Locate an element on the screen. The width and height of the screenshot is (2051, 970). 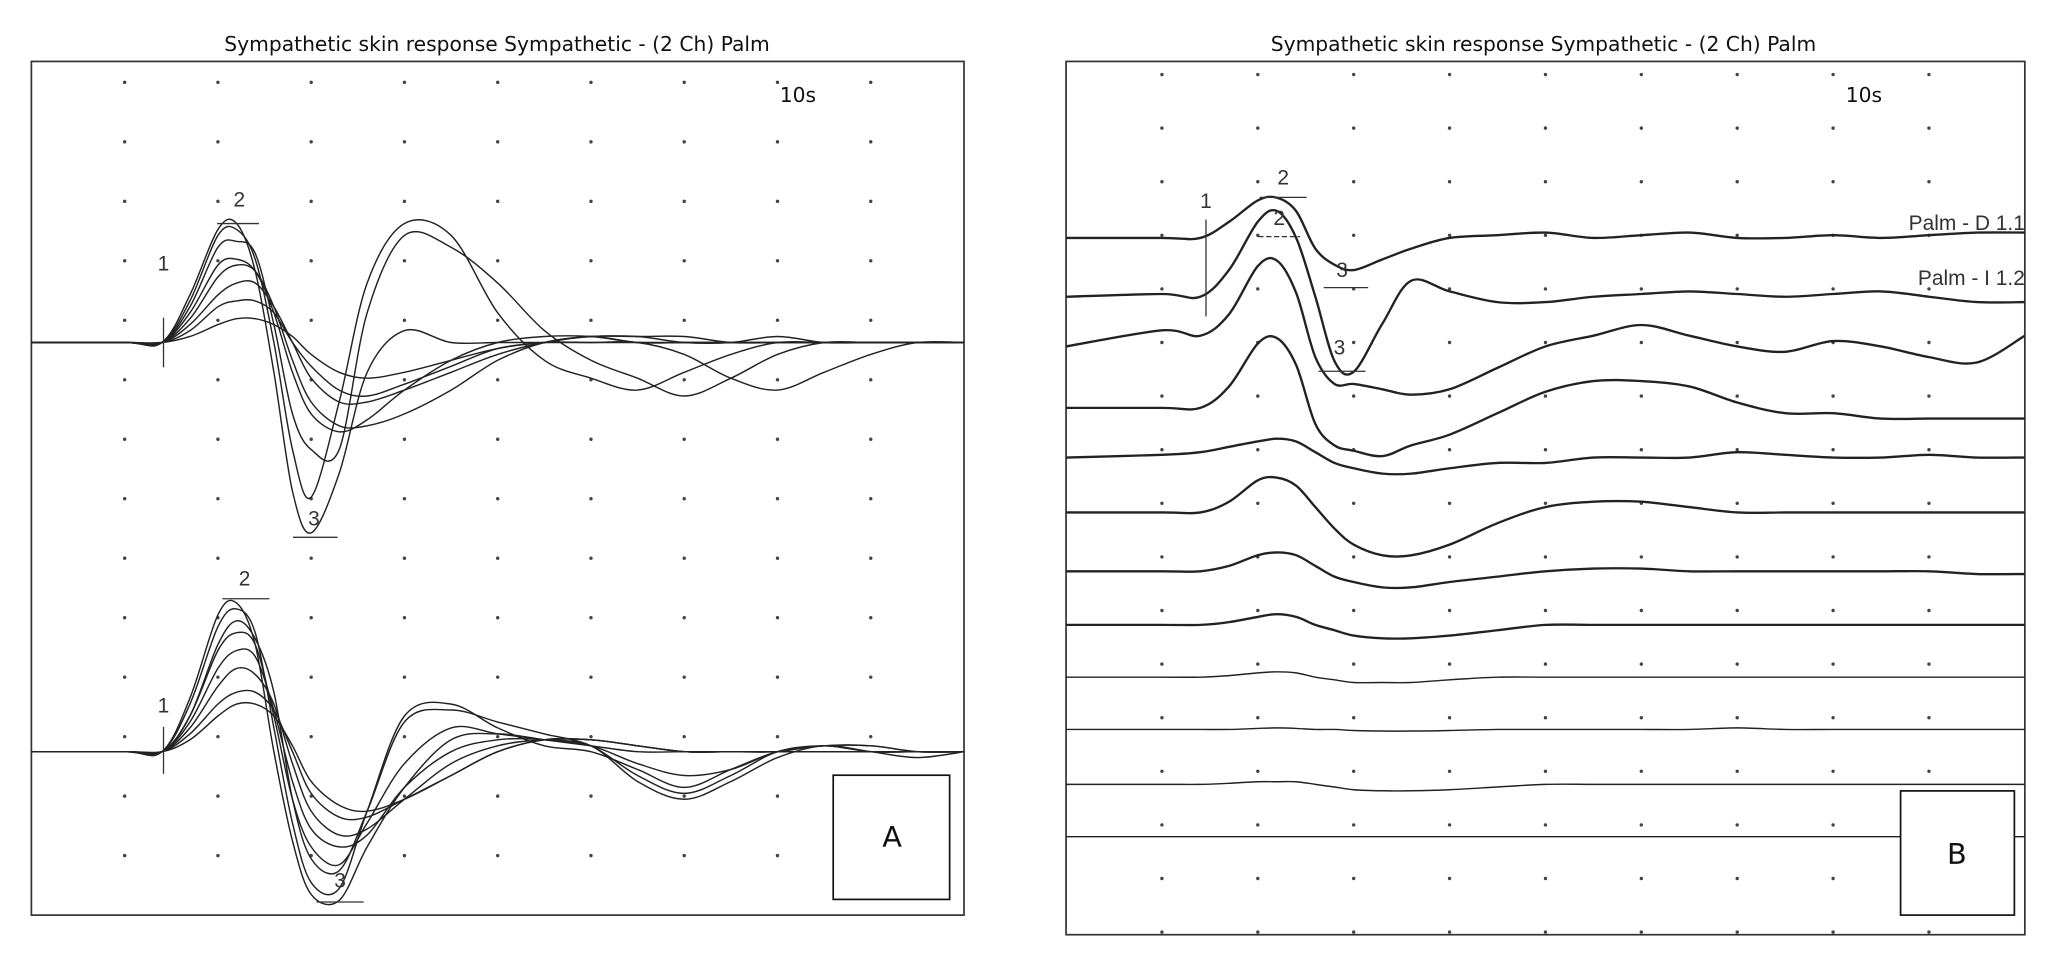
panel-b-markers: 1 2 3 2 3 is located at coordinates (1284, 269).